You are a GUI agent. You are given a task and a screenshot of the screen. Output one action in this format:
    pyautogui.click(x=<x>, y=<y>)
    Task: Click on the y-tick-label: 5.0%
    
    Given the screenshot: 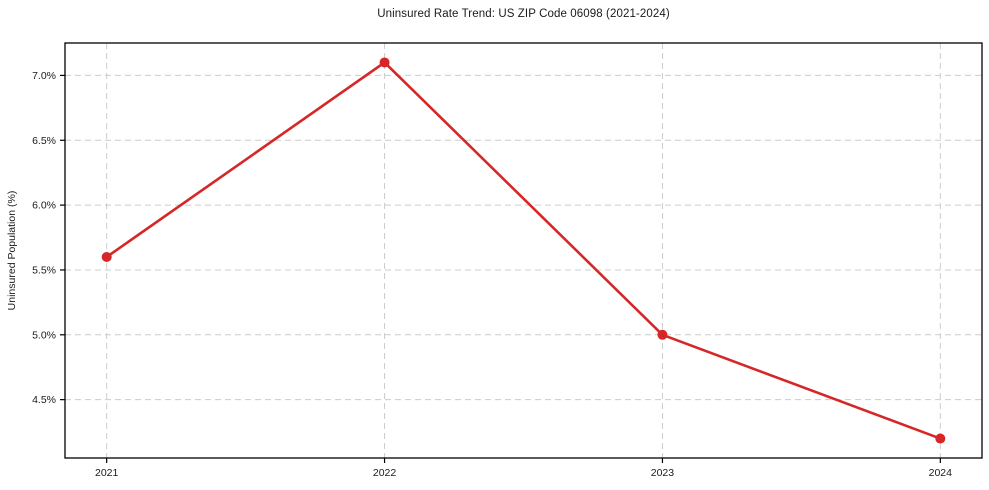 What is the action you would take?
    pyautogui.click(x=44, y=335)
    